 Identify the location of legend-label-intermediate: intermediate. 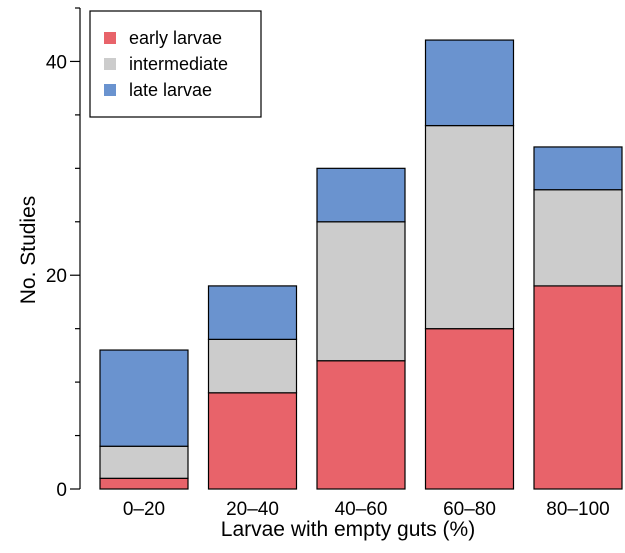
(178, 64).